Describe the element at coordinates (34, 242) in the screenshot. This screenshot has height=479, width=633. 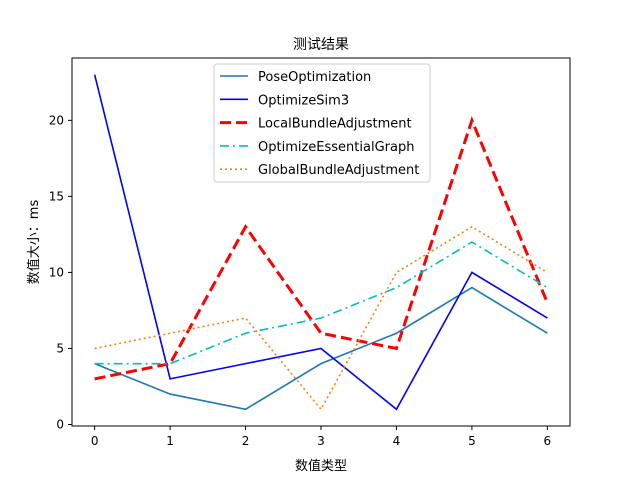
I see `y-axis-label: 数值大小：ms` at that location.